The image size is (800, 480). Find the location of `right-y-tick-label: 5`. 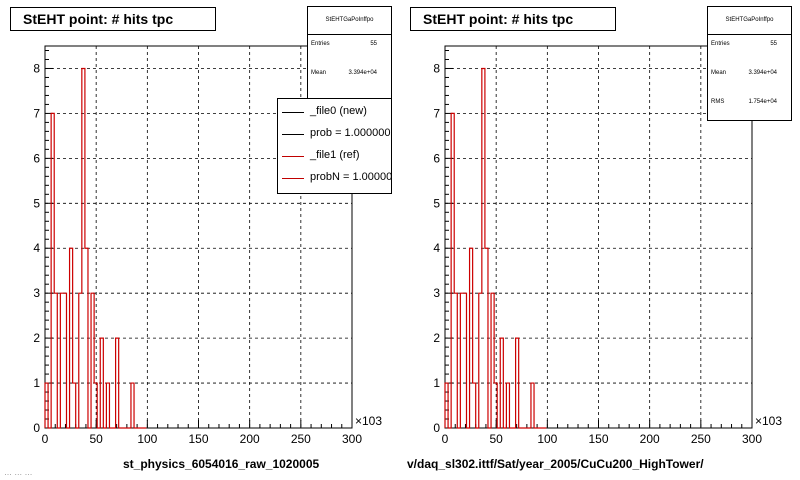

right-y-tick-label: 5 is located at coordinates (436, 203).